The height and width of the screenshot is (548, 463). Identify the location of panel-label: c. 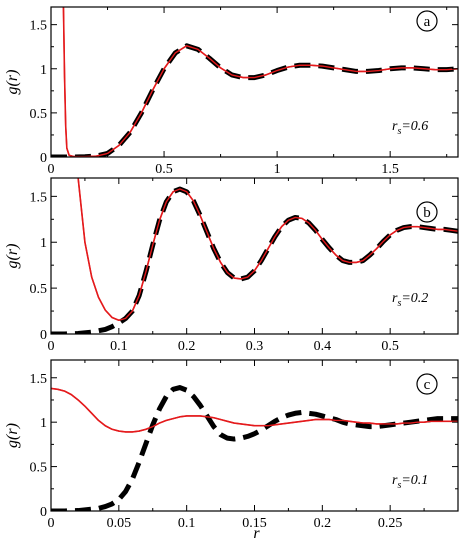
(427, 385).